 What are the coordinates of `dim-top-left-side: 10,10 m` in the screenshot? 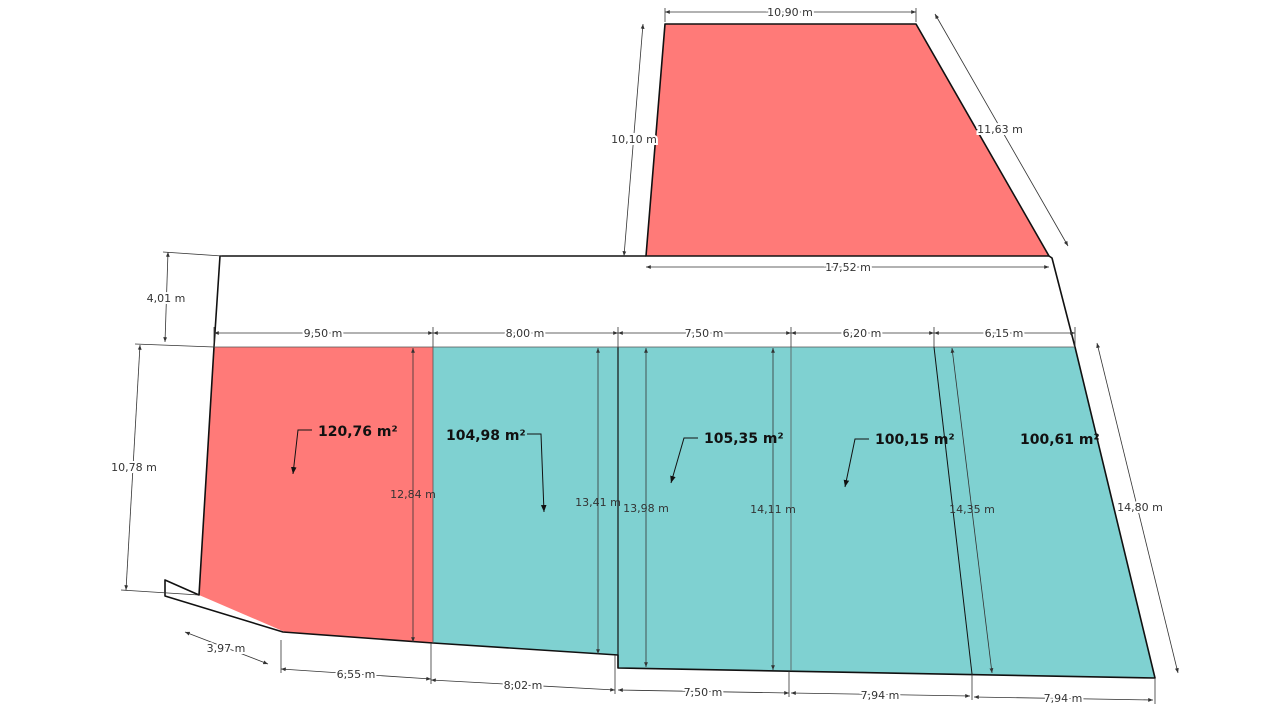 It's located at (634, 139).